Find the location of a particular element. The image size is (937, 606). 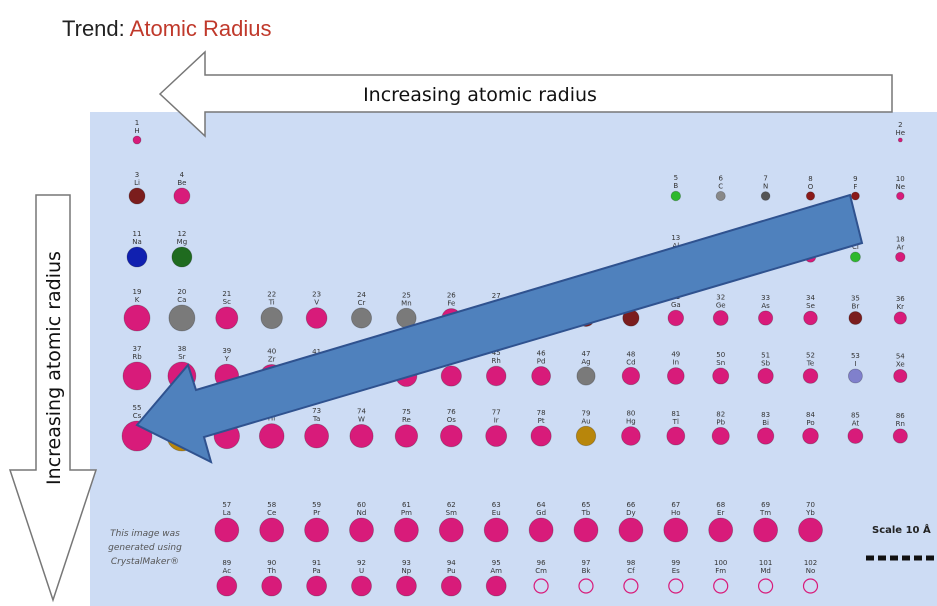

element-number: 95 is located at coordinates (496, 563).